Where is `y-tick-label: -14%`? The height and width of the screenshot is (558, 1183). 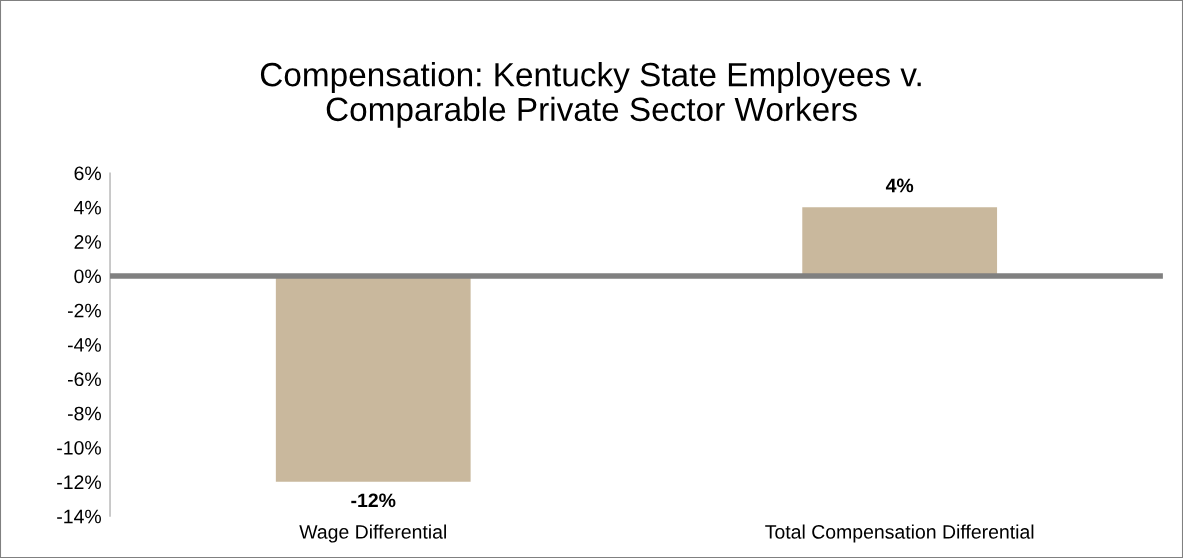 y-tick-label: -14% is located at coordinates (79, 516).